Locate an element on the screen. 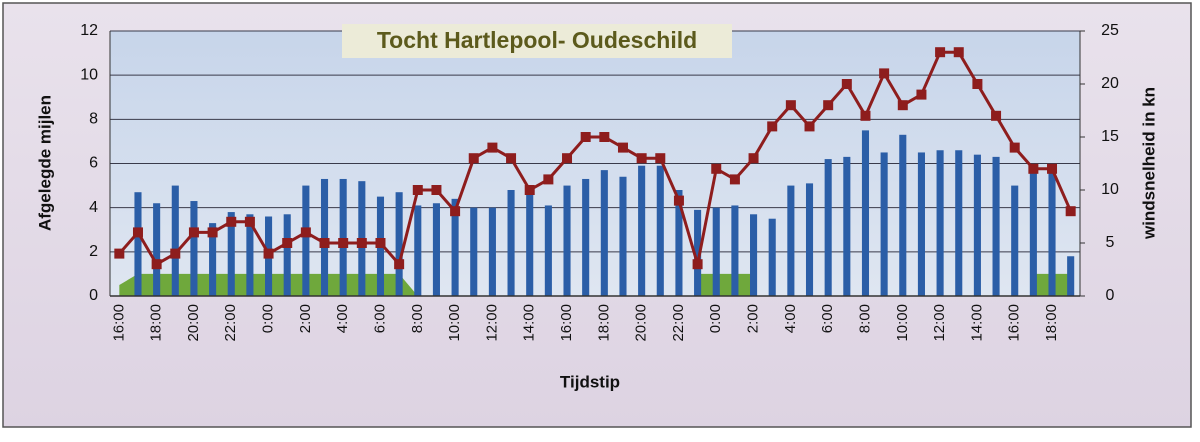 The width and height of the screenshot is (1200, 442). y-tick-label: 2 is located at coordinates (93, 251).